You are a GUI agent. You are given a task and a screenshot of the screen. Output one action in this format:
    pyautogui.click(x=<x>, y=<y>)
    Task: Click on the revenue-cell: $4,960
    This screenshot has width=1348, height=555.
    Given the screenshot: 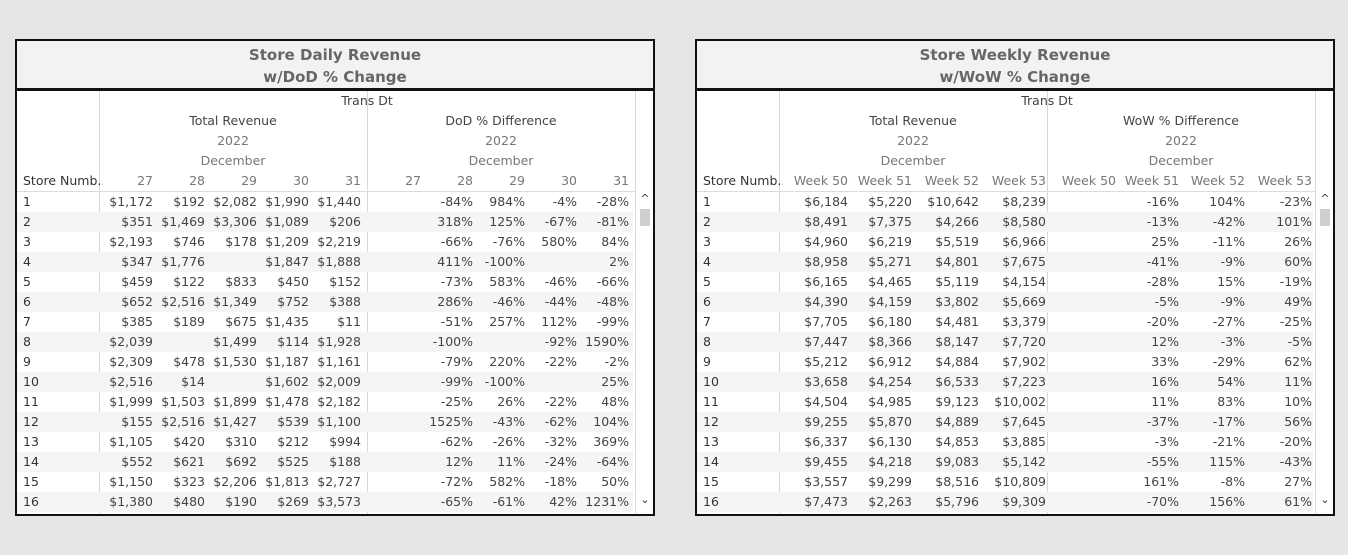 What is the action you would take?
    pyautogui.click(x=826, y=241)
    